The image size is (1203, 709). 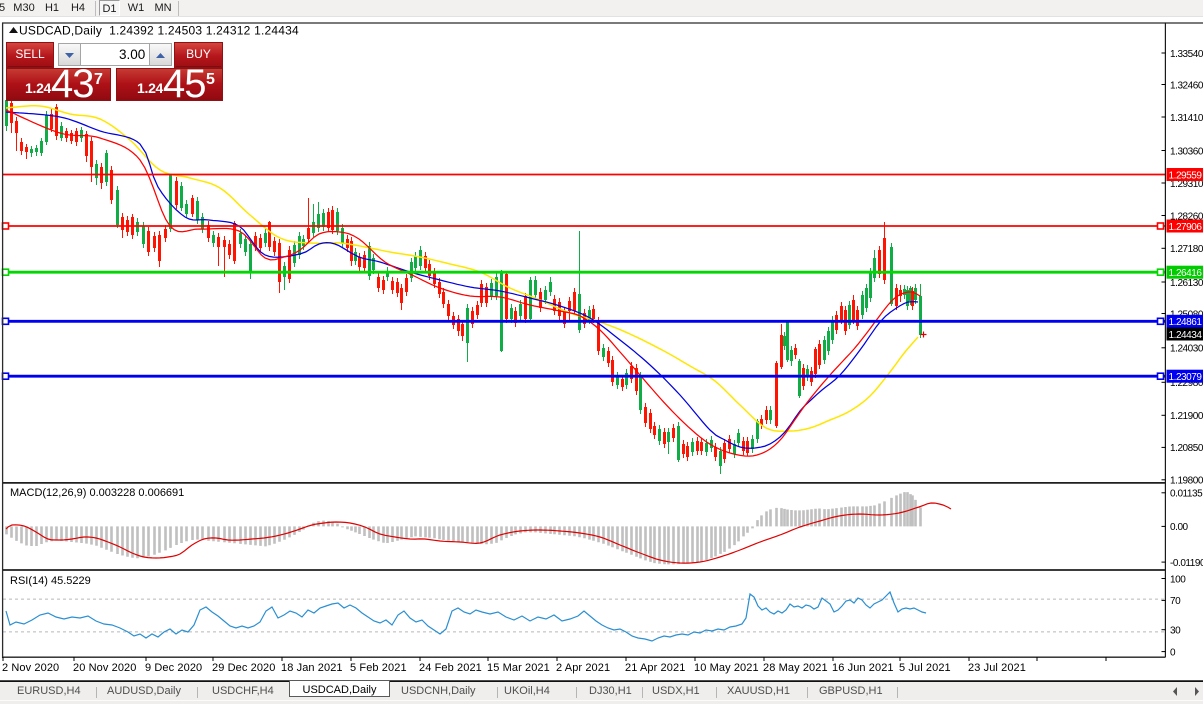 I want to click on svg-text: 70, so click(x=1175, y=601).